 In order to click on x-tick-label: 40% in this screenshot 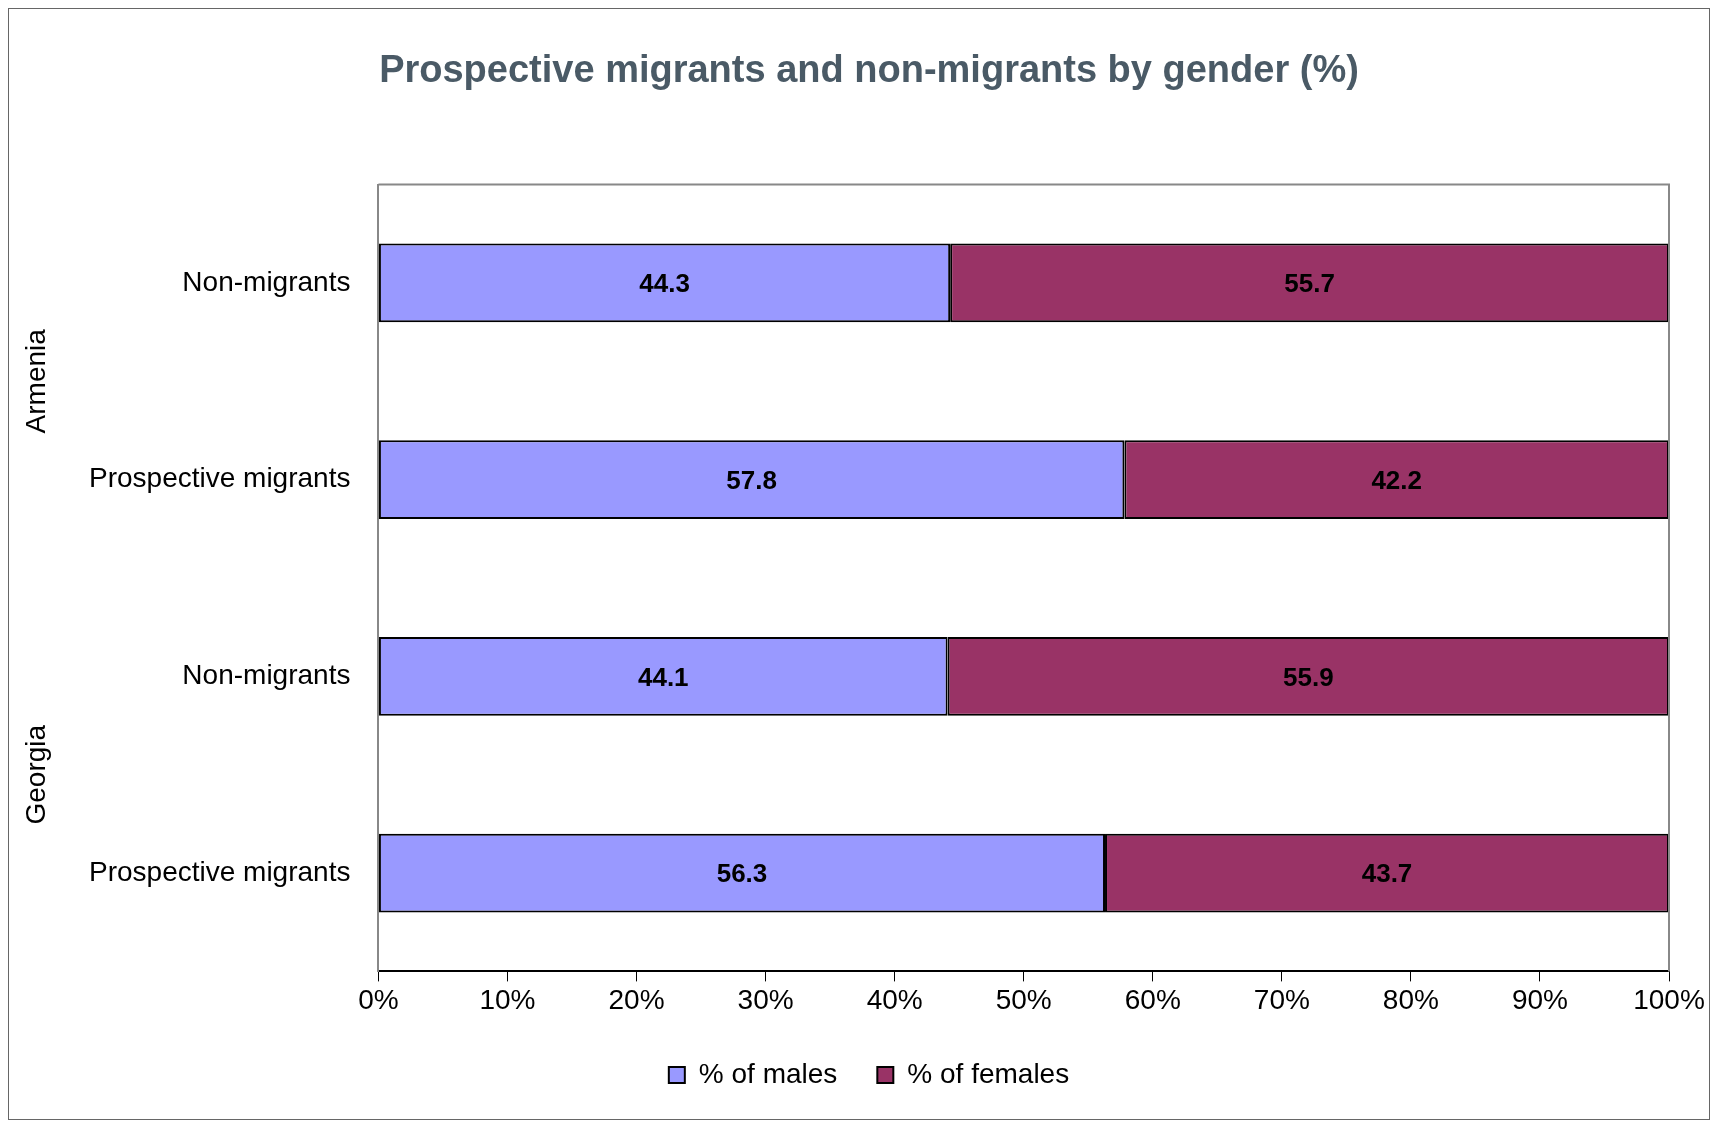, I will do `click(894, 999)`.